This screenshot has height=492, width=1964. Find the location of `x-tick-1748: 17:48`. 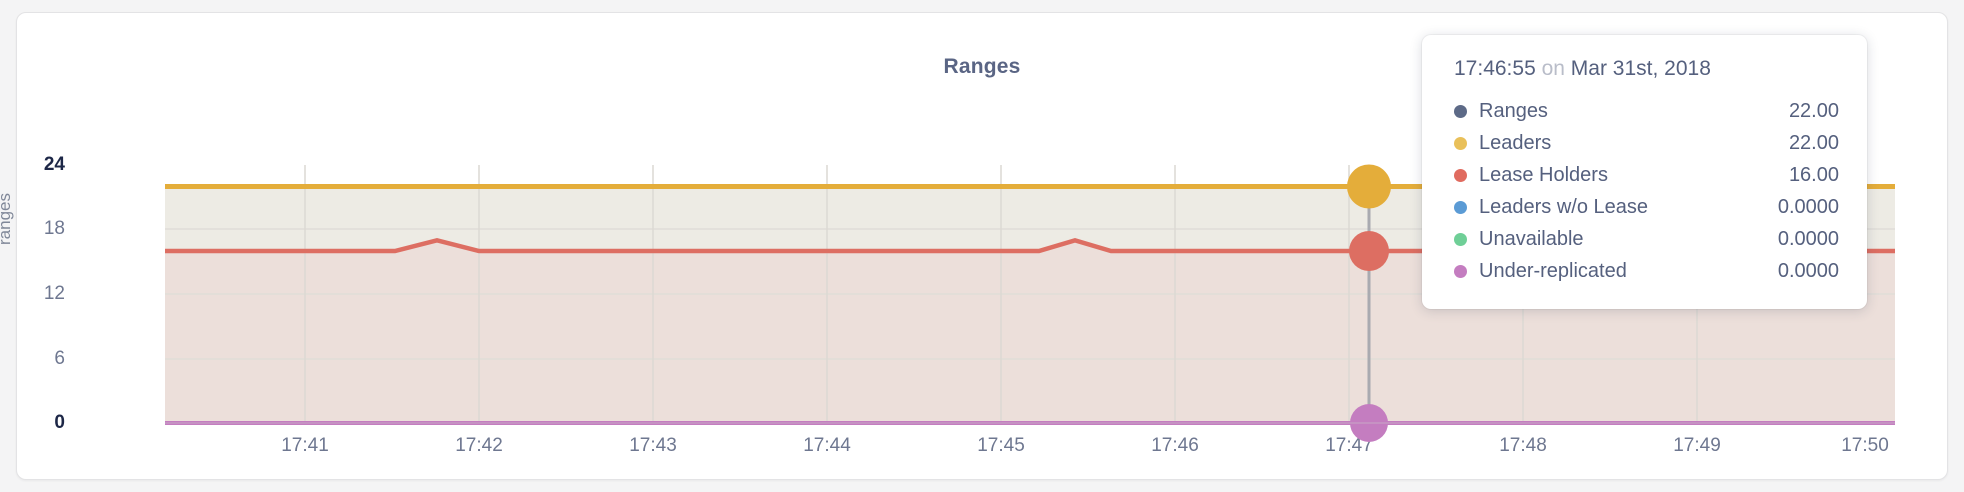

x-tick-1748: 17:48 is located at coordinates (1523, 445).